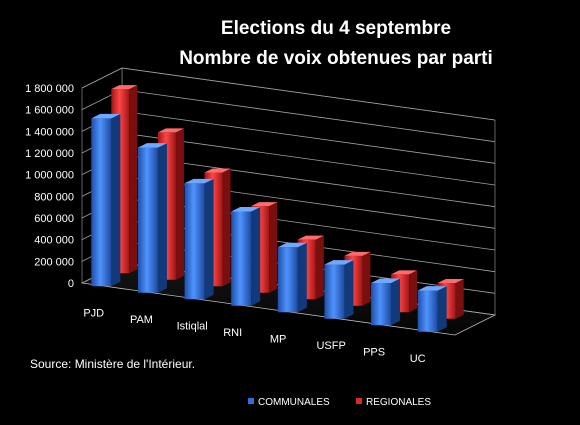  Describe the element at coordinates (330, 346) in the screenshot. I see `x-tick-label-USFP: USFP` at that location.